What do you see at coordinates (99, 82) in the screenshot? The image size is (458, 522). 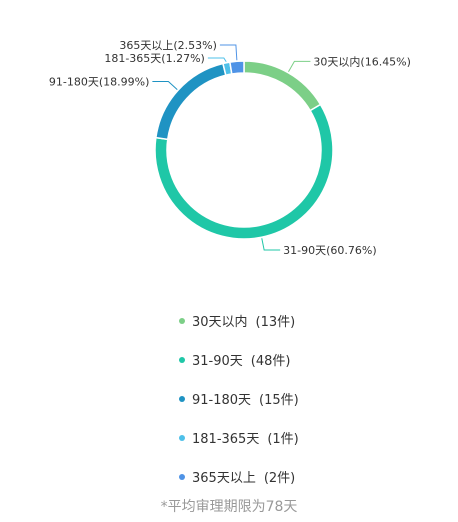 I see `slice-label: 91-180天(18.99%)` at bounding box center [99, 82].